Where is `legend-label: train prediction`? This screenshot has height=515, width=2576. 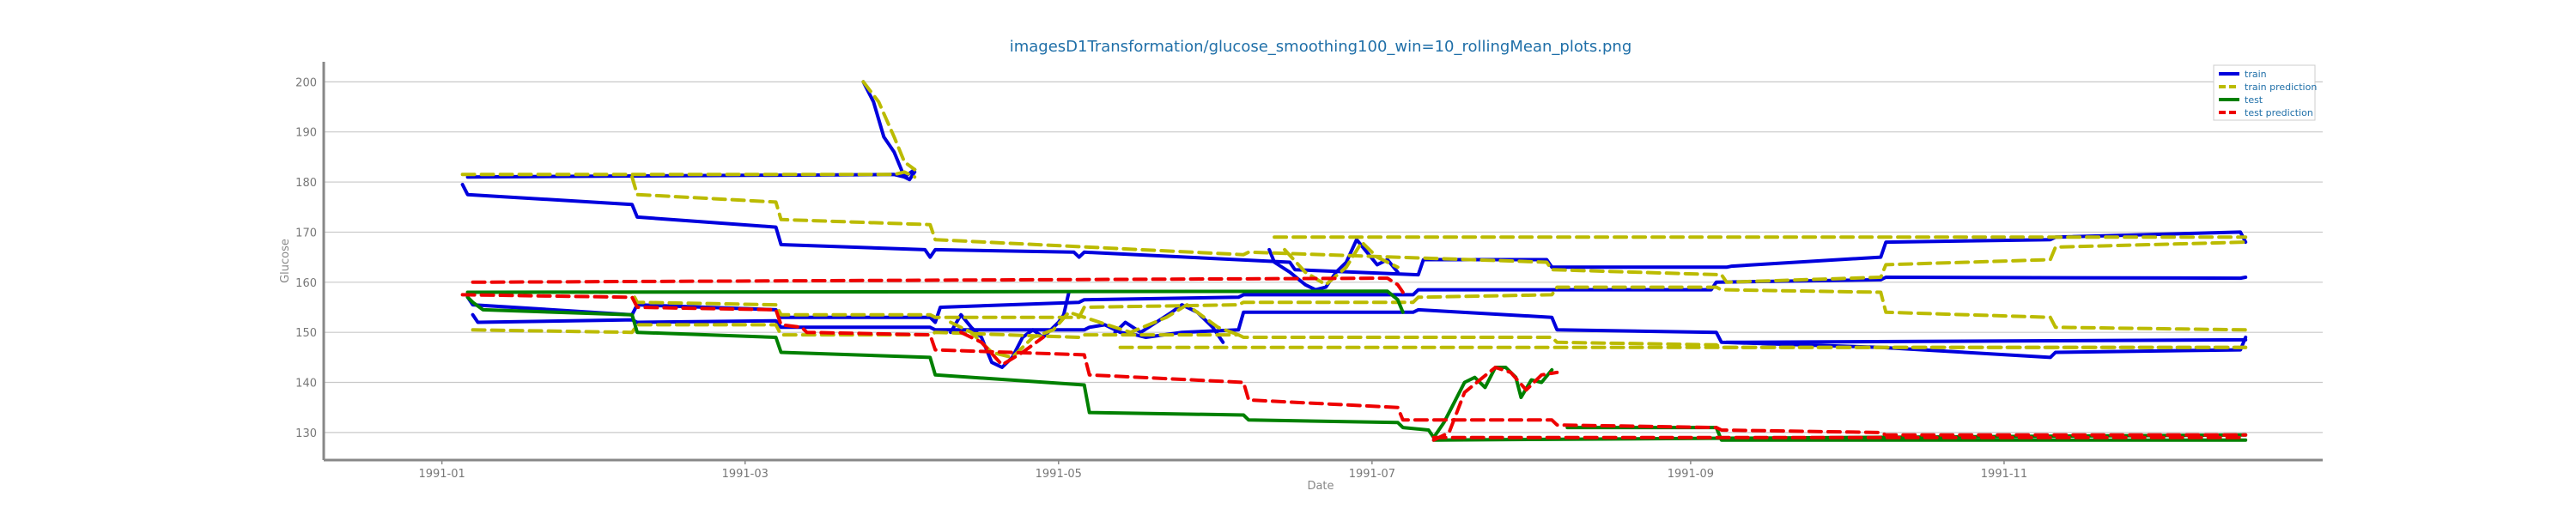
legend-label: train prediction is located at coordinates (2281, 87).